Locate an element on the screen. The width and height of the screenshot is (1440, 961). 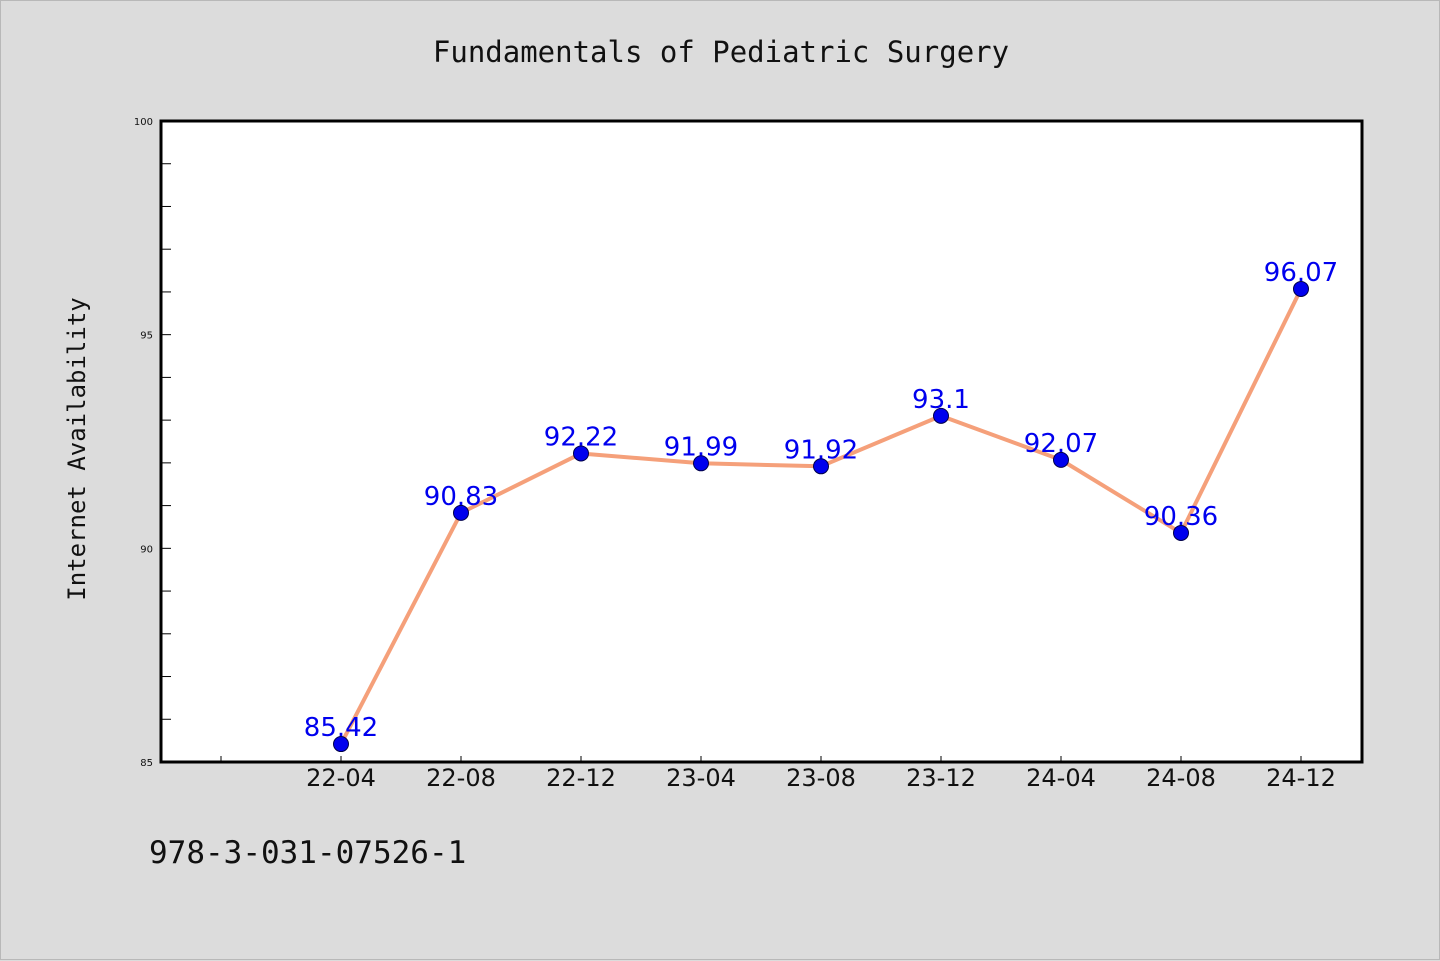
x-tick-label: 23-04 is located at coordinates (701, 778).